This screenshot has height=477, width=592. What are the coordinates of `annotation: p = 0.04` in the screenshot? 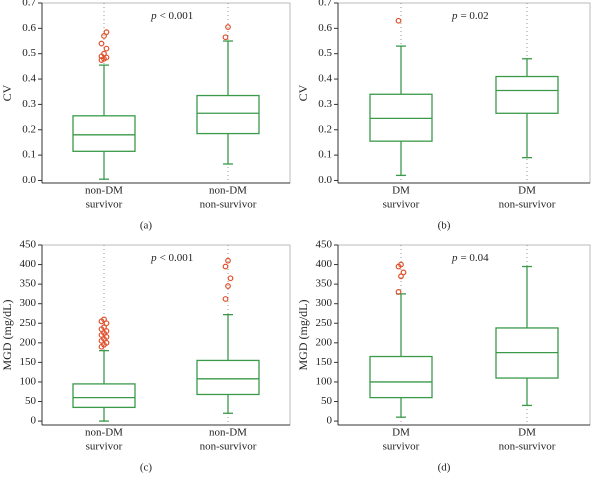 It's located at (470, 258).